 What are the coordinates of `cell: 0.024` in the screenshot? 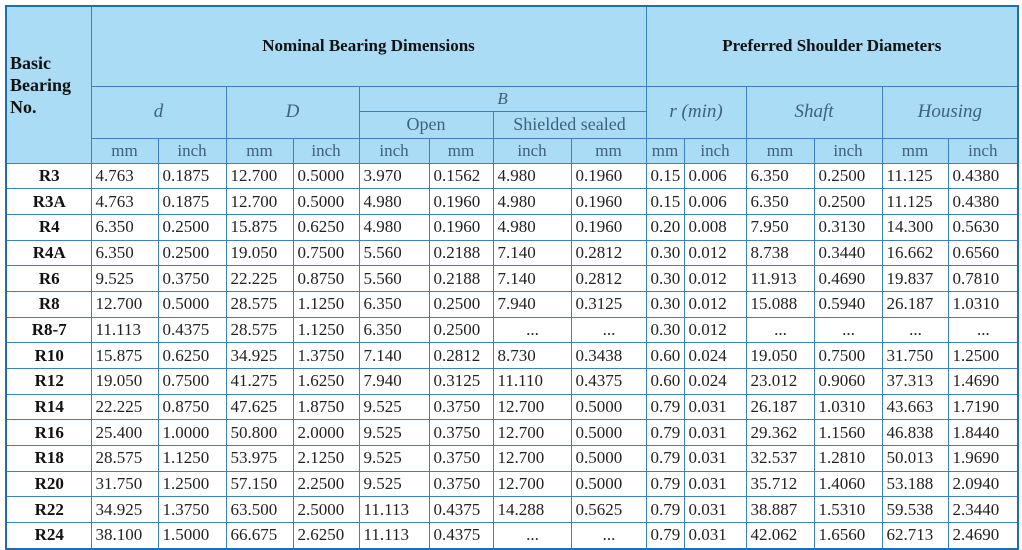 It's located at (715, 381).